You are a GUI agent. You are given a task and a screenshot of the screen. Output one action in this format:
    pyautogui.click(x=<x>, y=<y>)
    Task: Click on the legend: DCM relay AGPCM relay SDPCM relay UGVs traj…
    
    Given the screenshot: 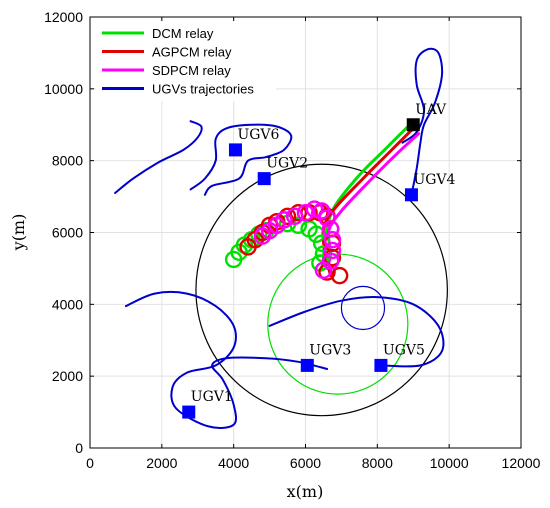 What is the action you would take?
    pyautogui.click(x=186, y=61)
    